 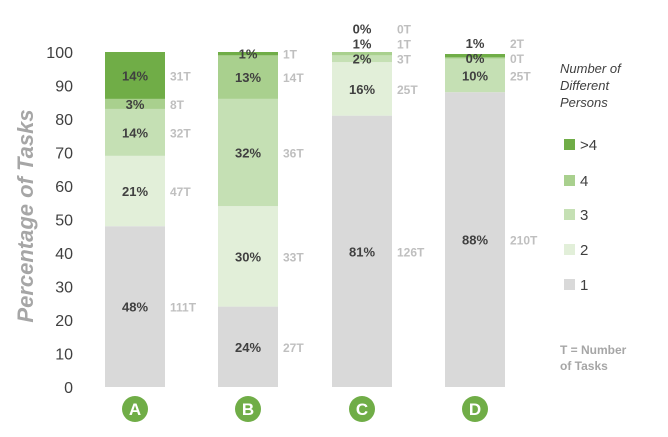 I want to click on value-label-B-1: 24%, so click(x=248, y=347).